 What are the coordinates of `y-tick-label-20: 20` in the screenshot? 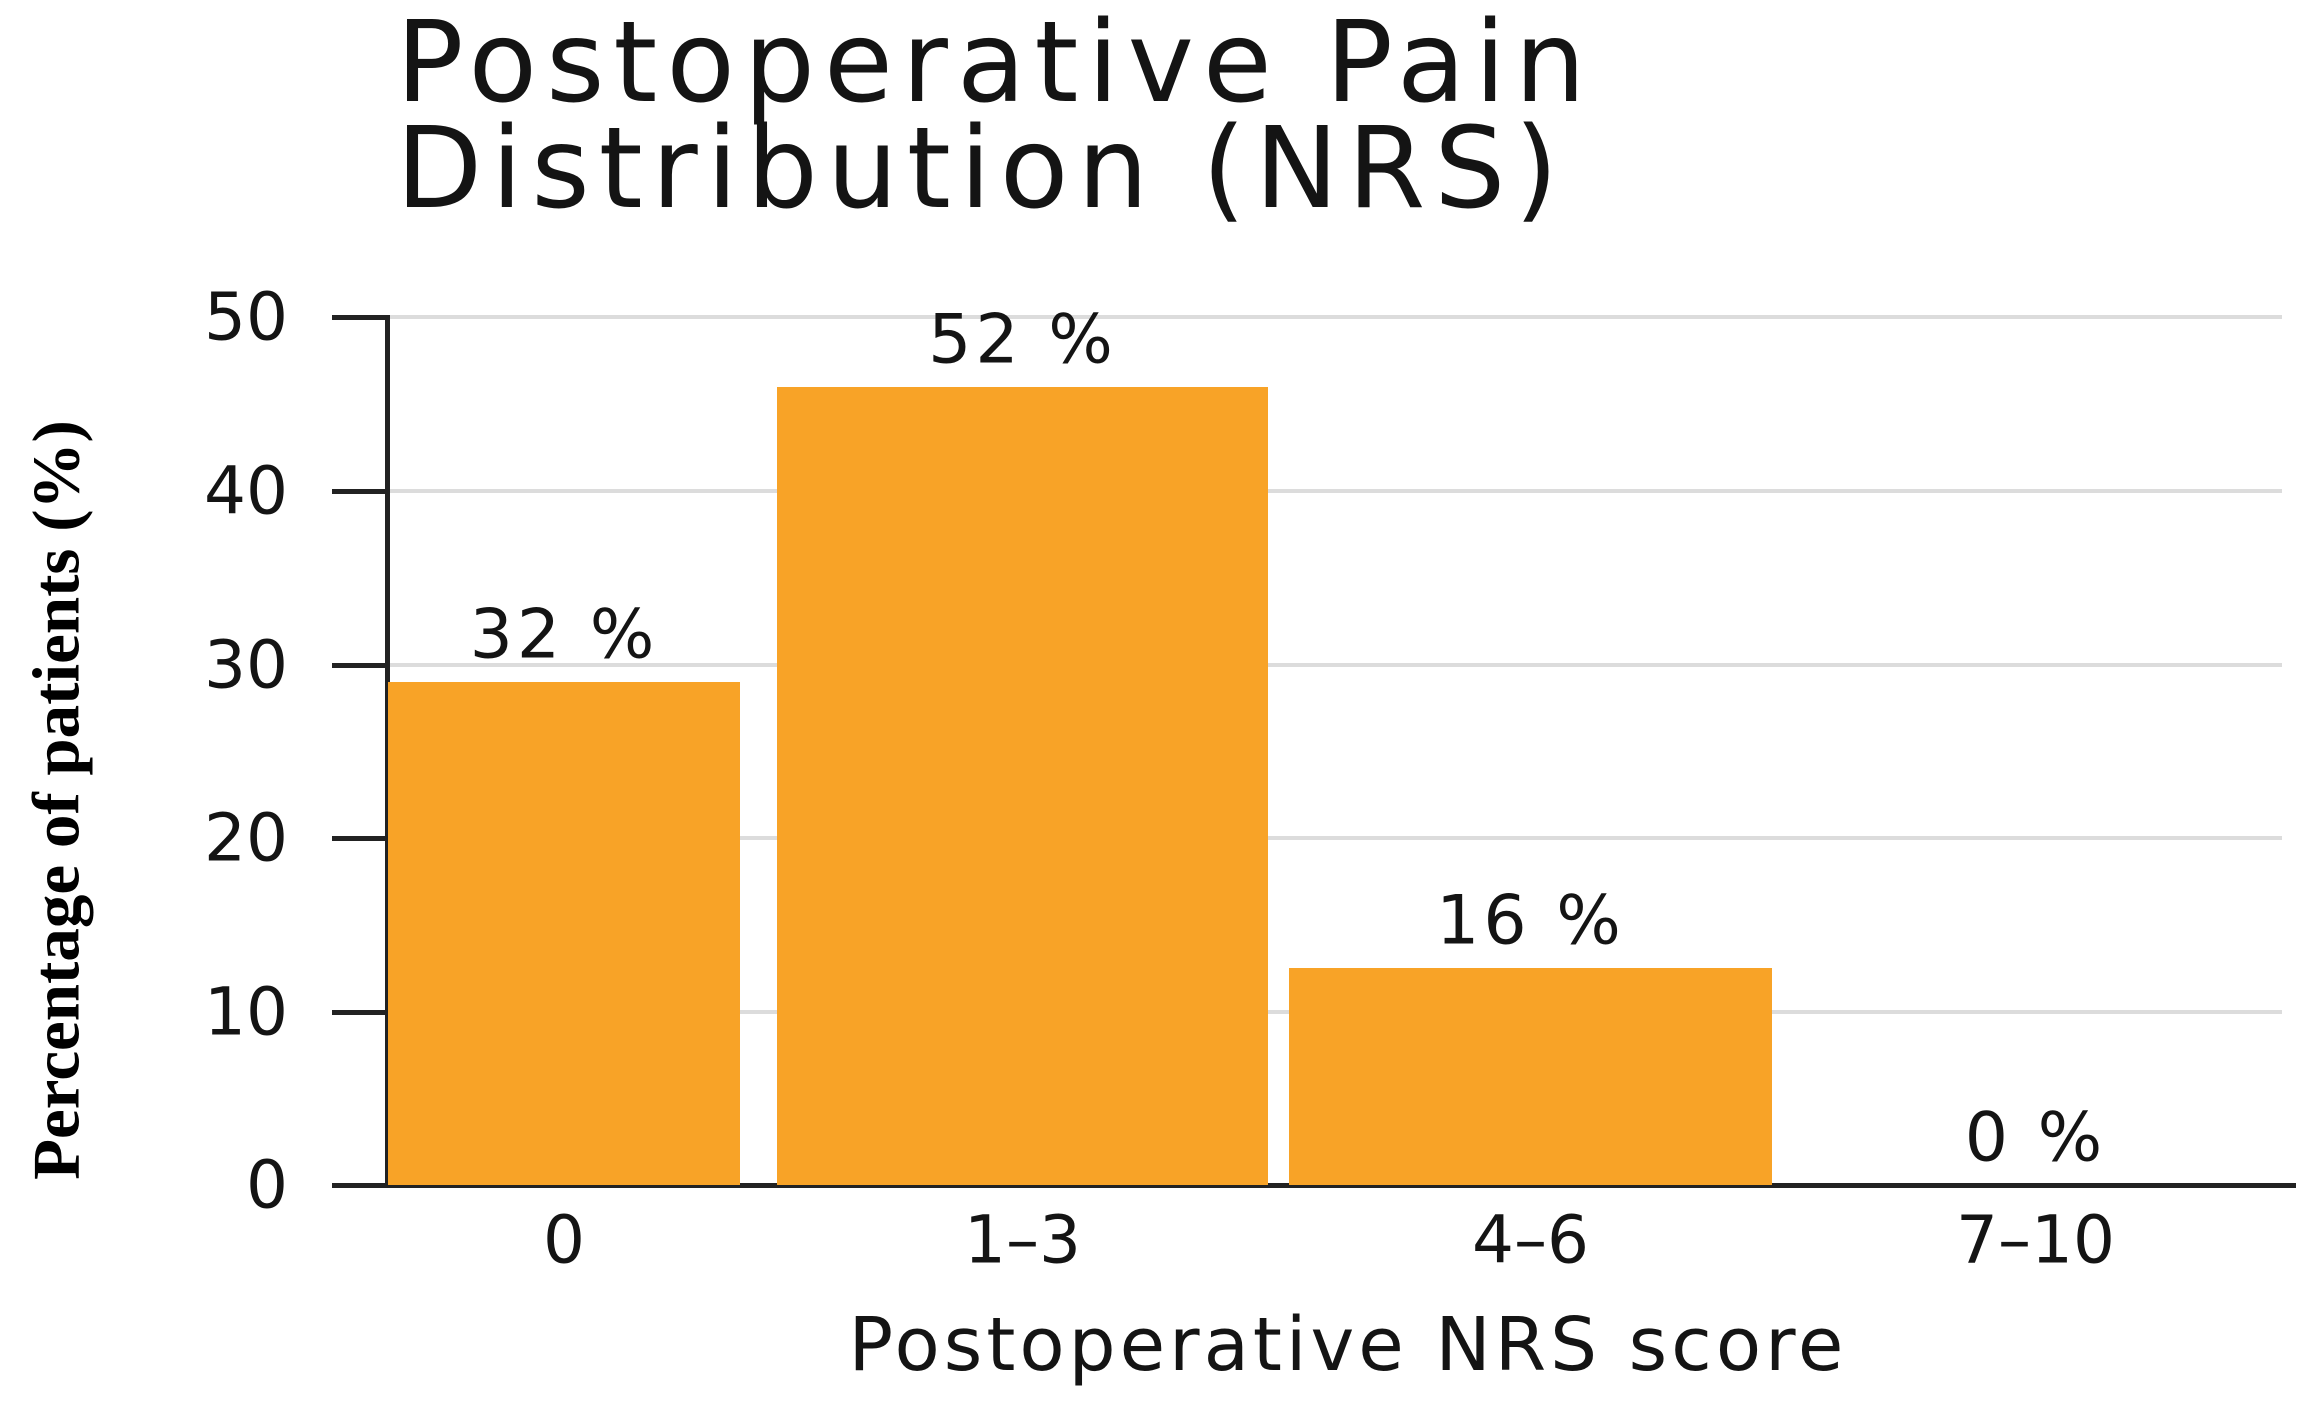 It's located at (246, 838).